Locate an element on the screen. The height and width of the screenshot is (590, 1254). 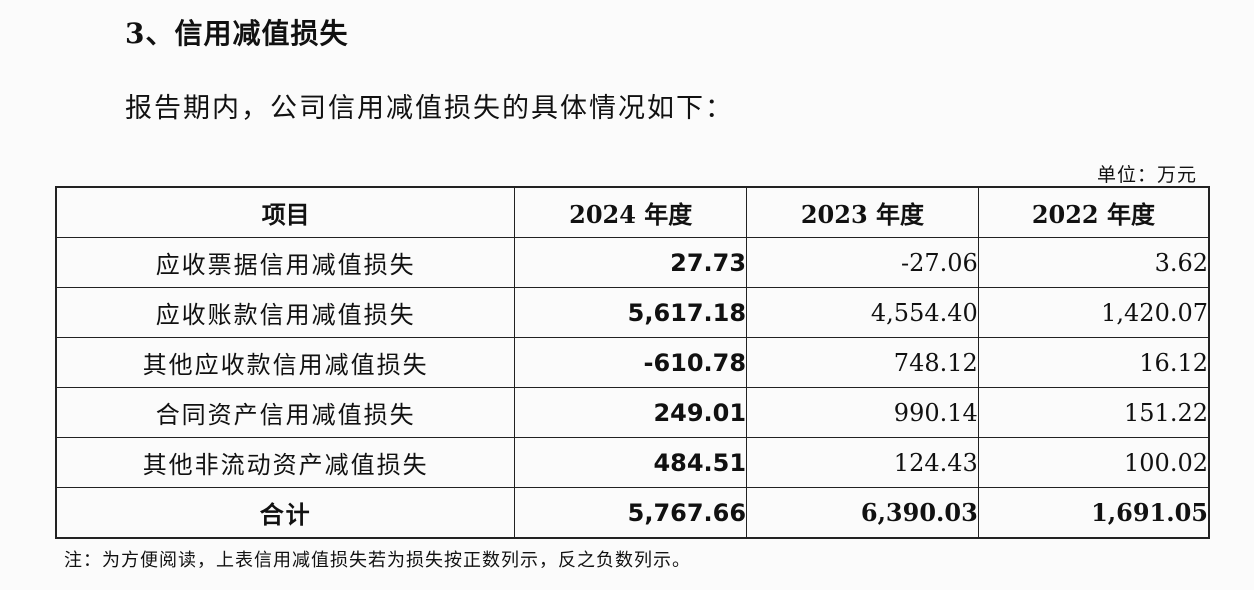
table-header-row: 项目 2024 年度 2023 年度 2022 年度 is located at coordinates (632, 212).